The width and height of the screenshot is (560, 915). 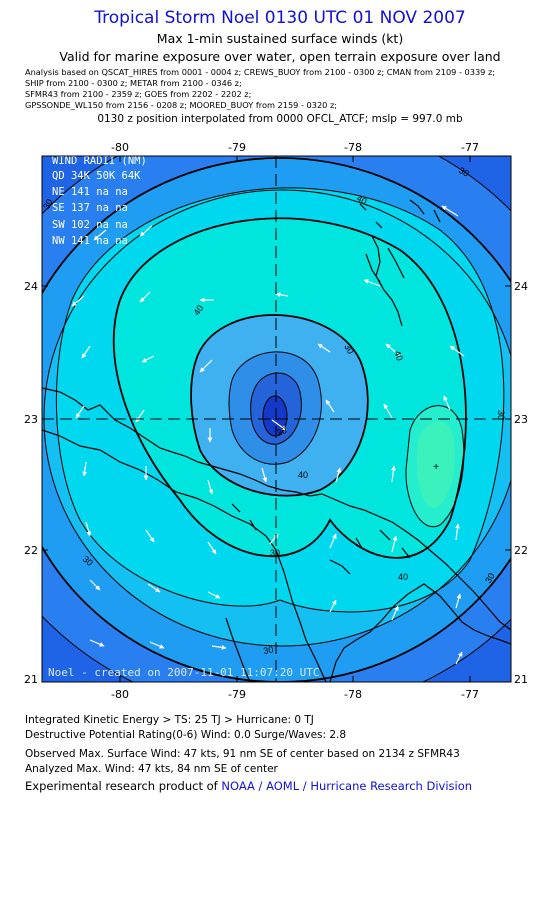 What do you see at coordinates (123, 786) in the screenshot?
I see `credit-prefix: Experimental research product of` at bounding box center [123, 786].